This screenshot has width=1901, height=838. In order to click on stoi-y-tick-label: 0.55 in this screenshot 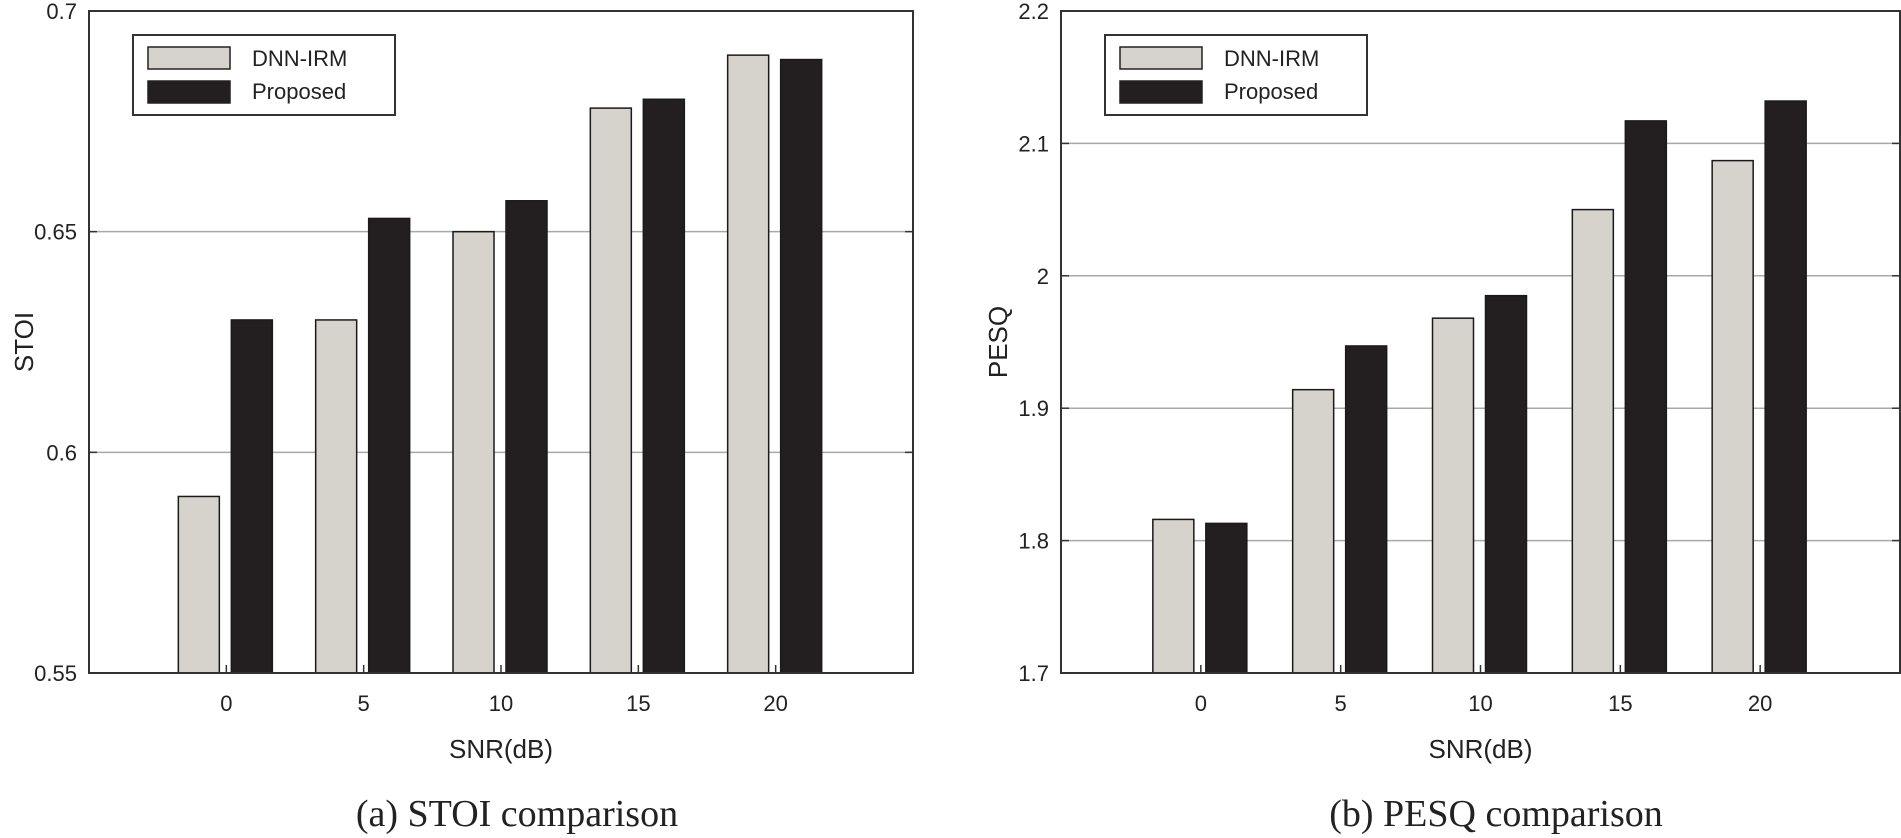, I will do `click(55, 673)`.